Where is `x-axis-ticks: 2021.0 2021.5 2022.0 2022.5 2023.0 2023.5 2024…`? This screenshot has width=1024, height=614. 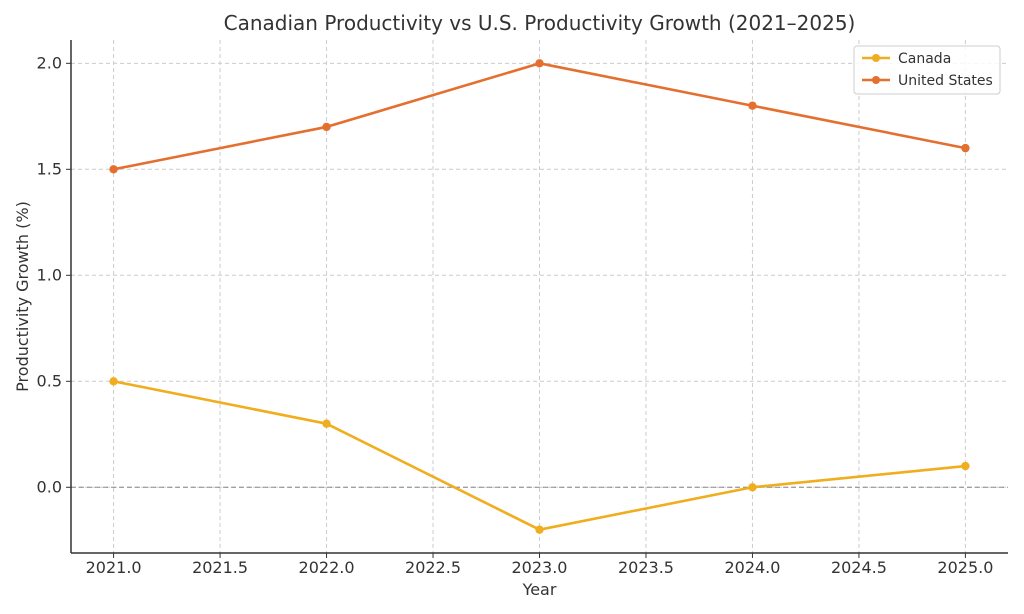 x-axis-ticks: 2021.0 2021.5 2022.0 2022.5 2023.0 2023.5 2024… is located at coordinates (539, 565).